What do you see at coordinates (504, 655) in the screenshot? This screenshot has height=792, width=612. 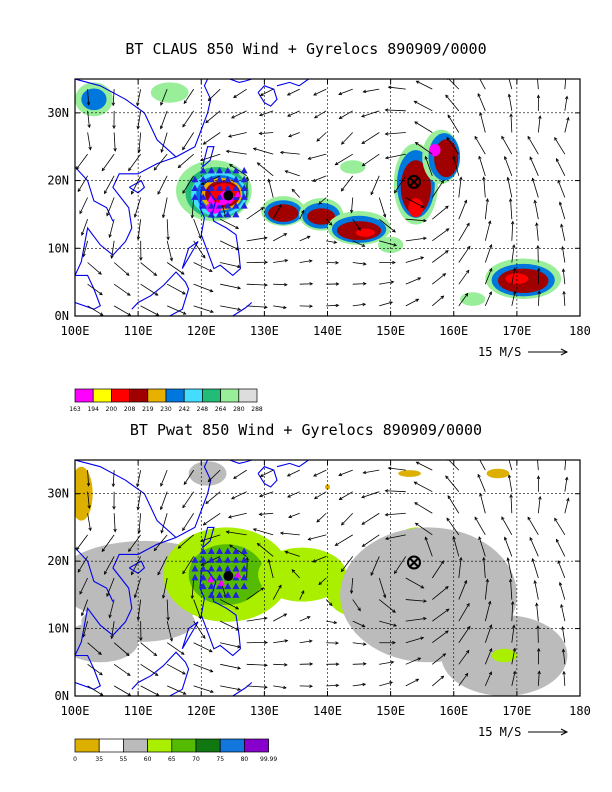 I see `precipitable-water-shading` at bounding box center [504, 655].